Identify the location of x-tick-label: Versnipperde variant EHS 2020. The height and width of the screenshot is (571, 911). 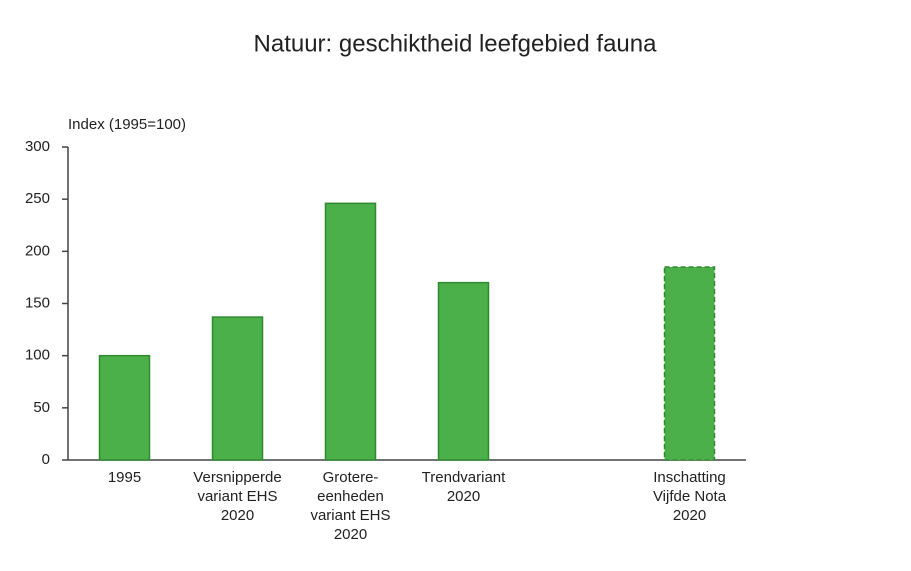
(237, 496).